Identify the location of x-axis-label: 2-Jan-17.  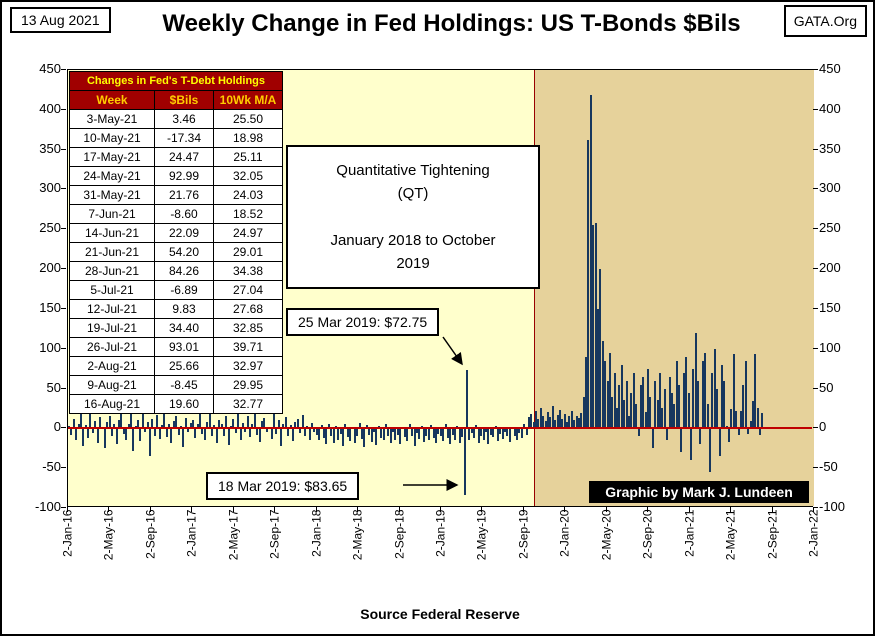
(191, 533).